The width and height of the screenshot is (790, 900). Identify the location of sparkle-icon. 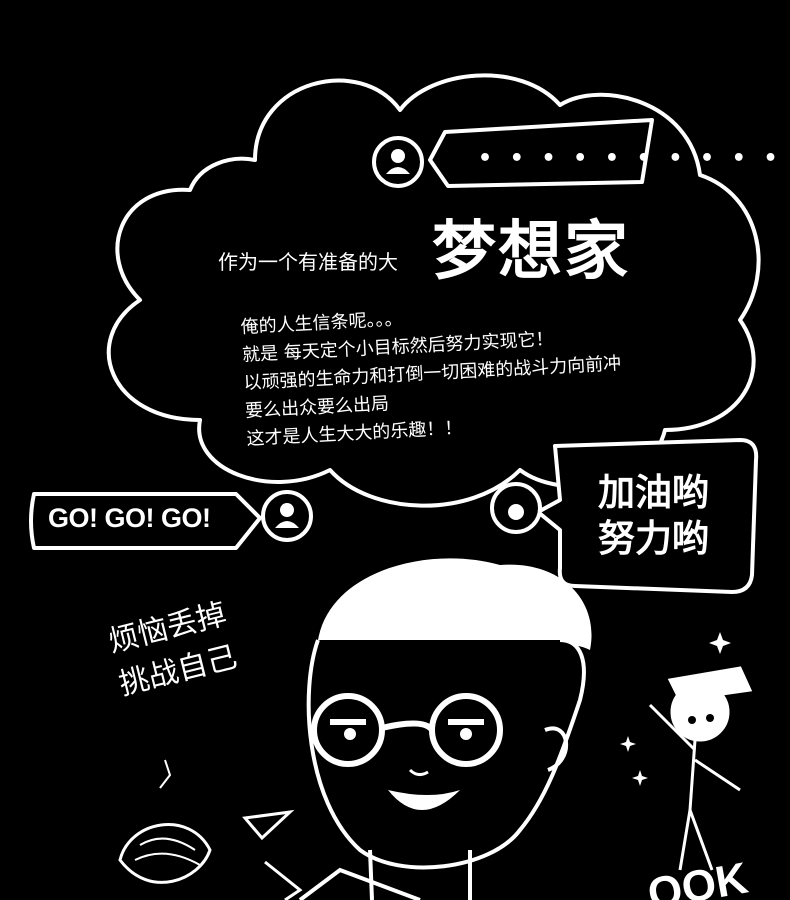
(720, 643).